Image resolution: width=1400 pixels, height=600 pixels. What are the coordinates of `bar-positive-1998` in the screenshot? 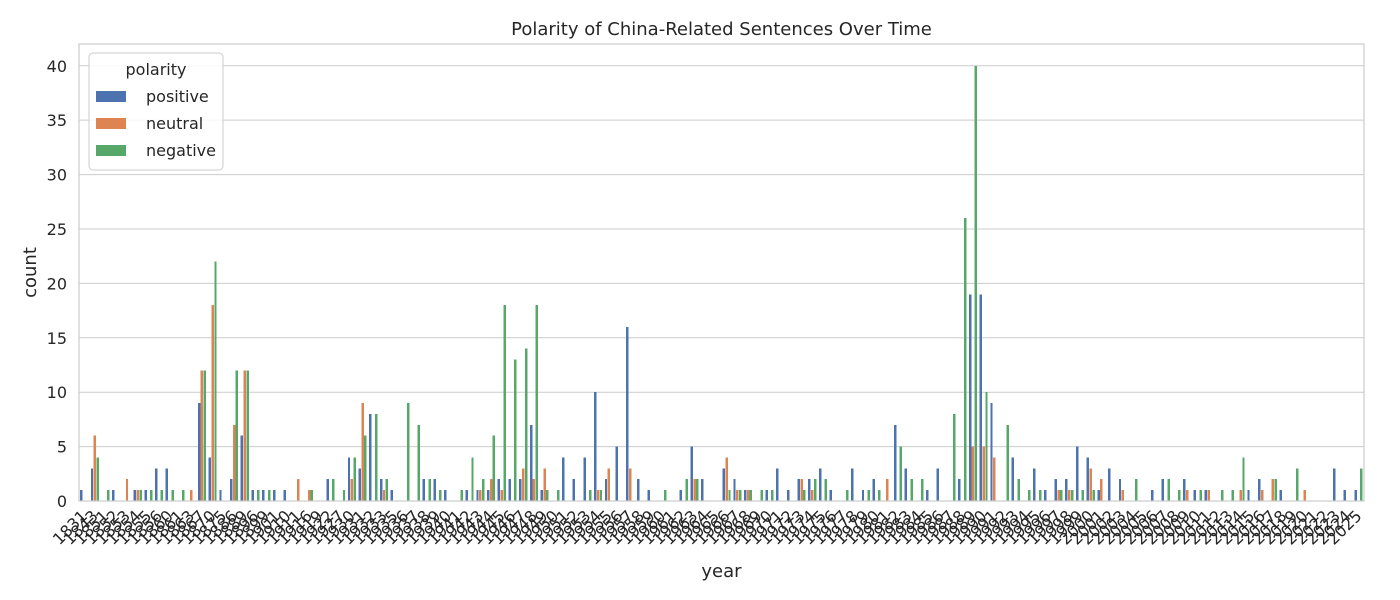 It's located at (1066, 490).